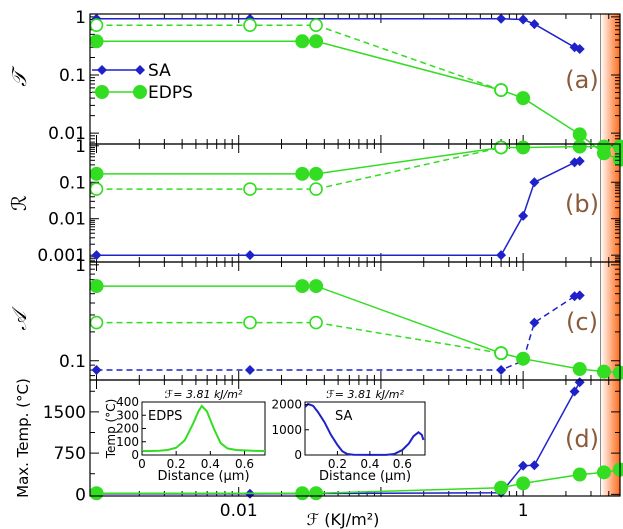 Image resolution: width=623 pixels, height=529 pixels. What do you see at coordinates (127, 415) in the screenshot?
I see `inset-y-tick-label: 300` at bounding box center [127, 415].